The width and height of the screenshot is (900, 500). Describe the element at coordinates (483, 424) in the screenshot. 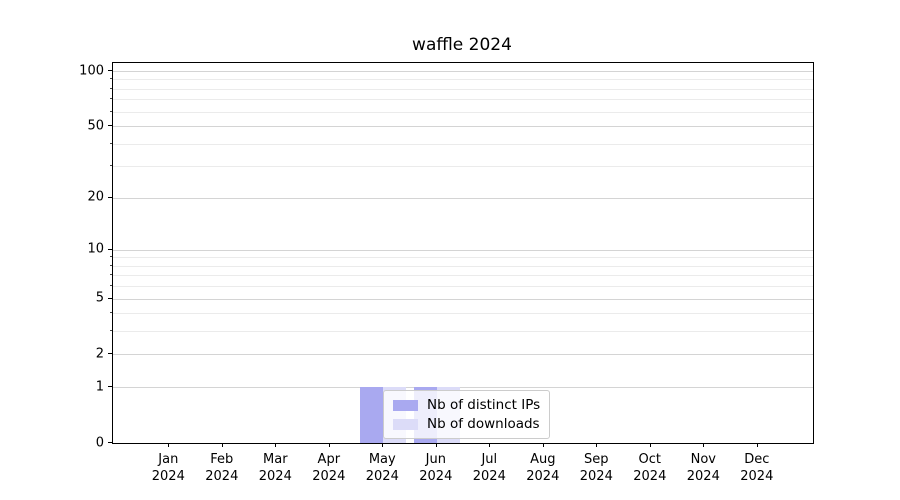

I see `legend-label: Nb of downloads` at that location.